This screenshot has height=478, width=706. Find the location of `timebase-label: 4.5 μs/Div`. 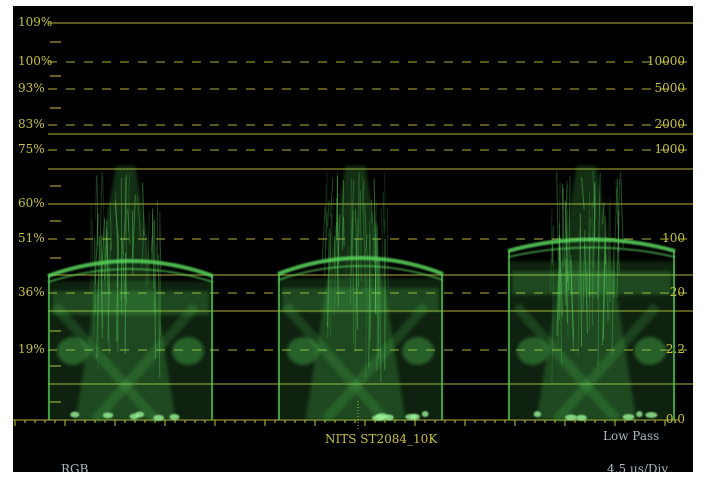

timebase-label: 4.5 μs/Div is located at coordinates (638, 467).